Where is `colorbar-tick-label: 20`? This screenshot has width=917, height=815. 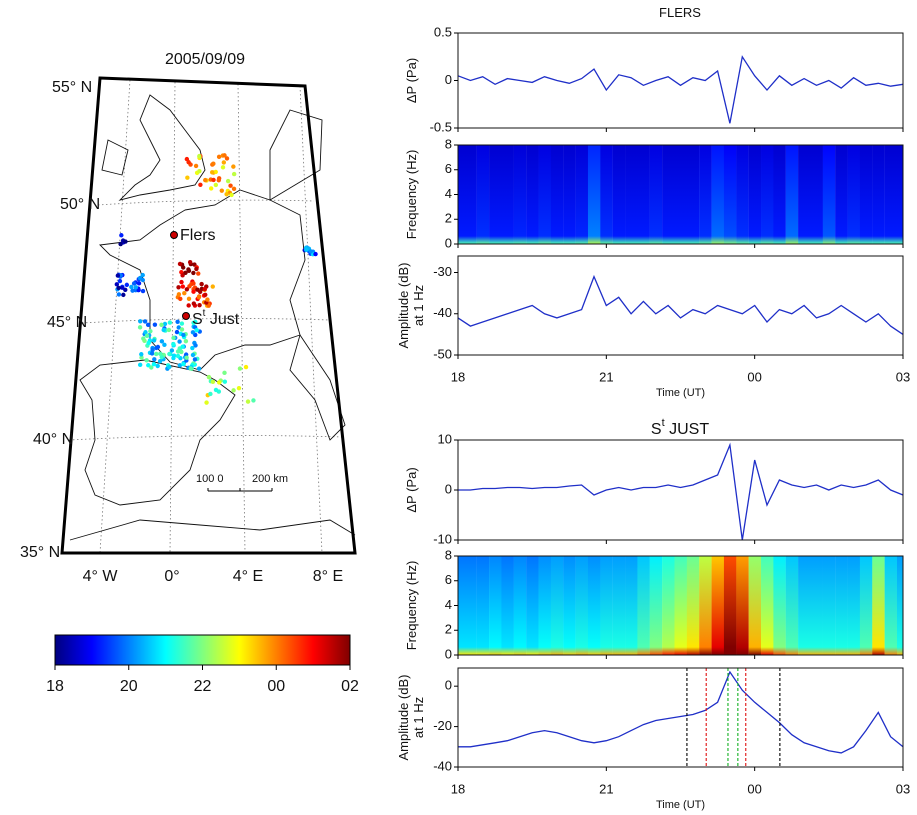 colorbar-tick-label: 20 is located at coordinates (129, 686).